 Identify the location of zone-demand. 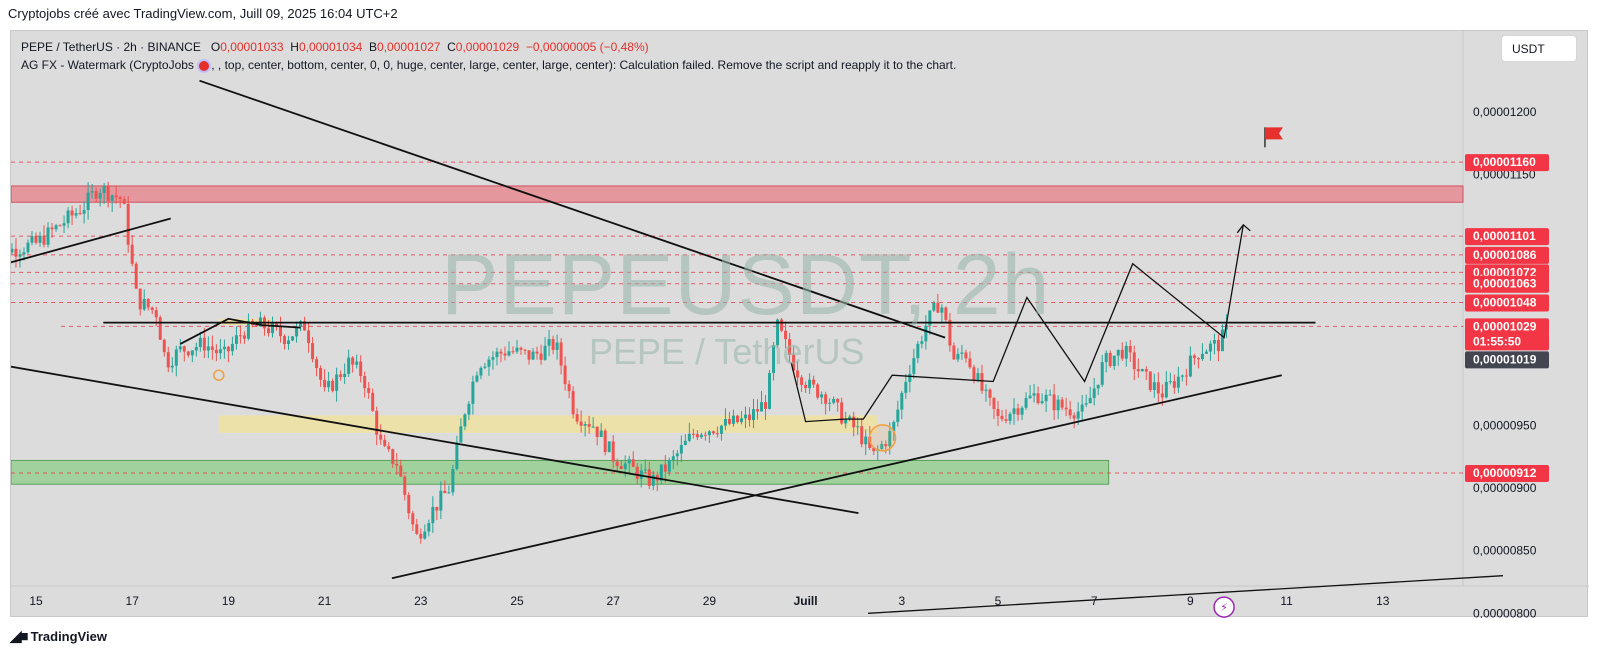
(548, 424).